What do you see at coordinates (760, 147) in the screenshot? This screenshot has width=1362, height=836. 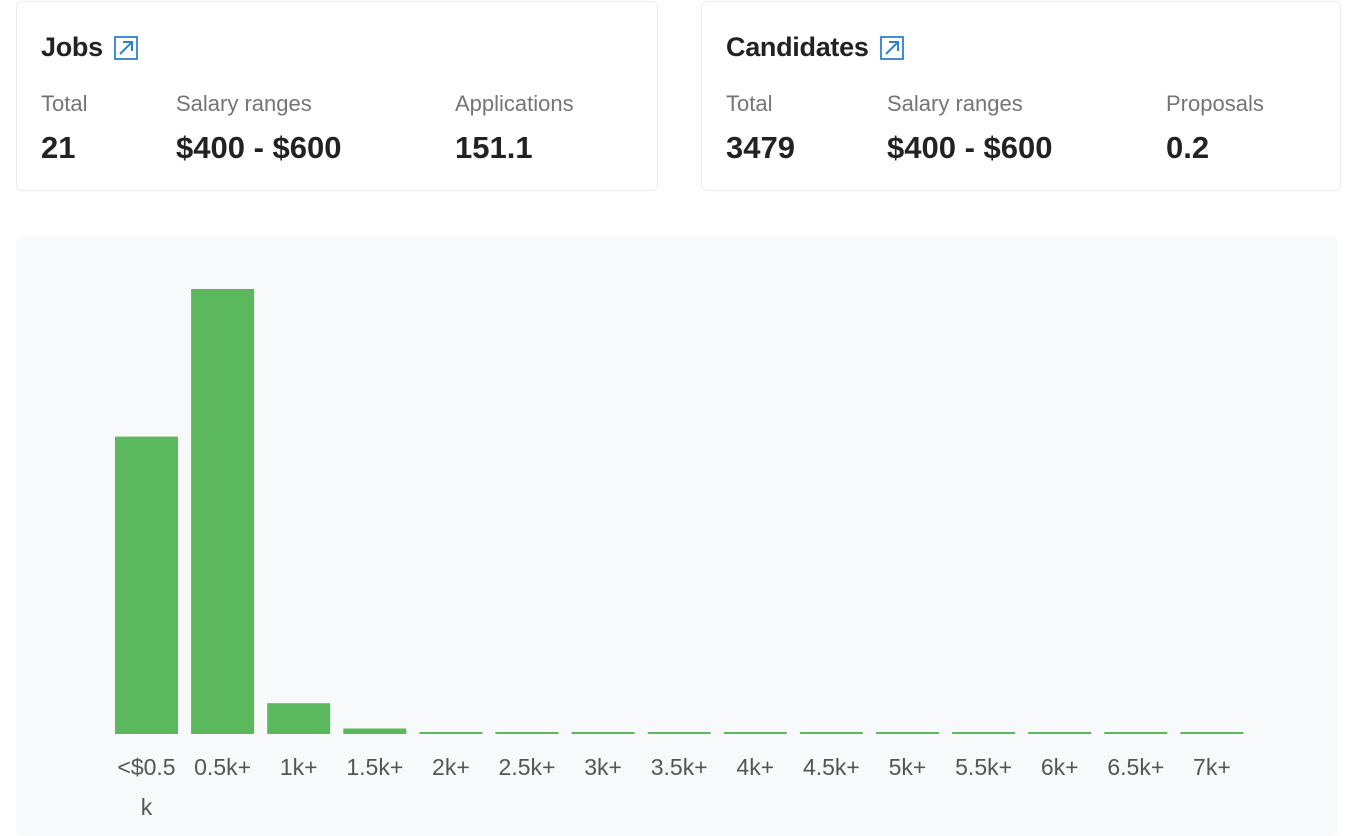 I see `stat-value: 3479` at bounding box center [760, 147].